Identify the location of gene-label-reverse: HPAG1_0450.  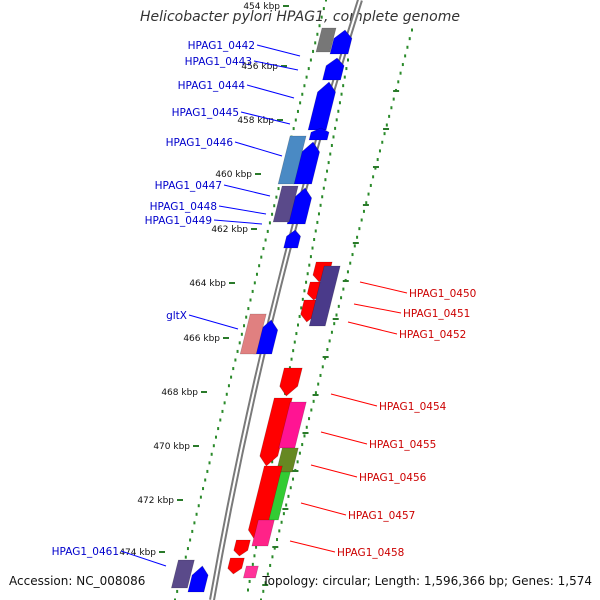
(442, 294).